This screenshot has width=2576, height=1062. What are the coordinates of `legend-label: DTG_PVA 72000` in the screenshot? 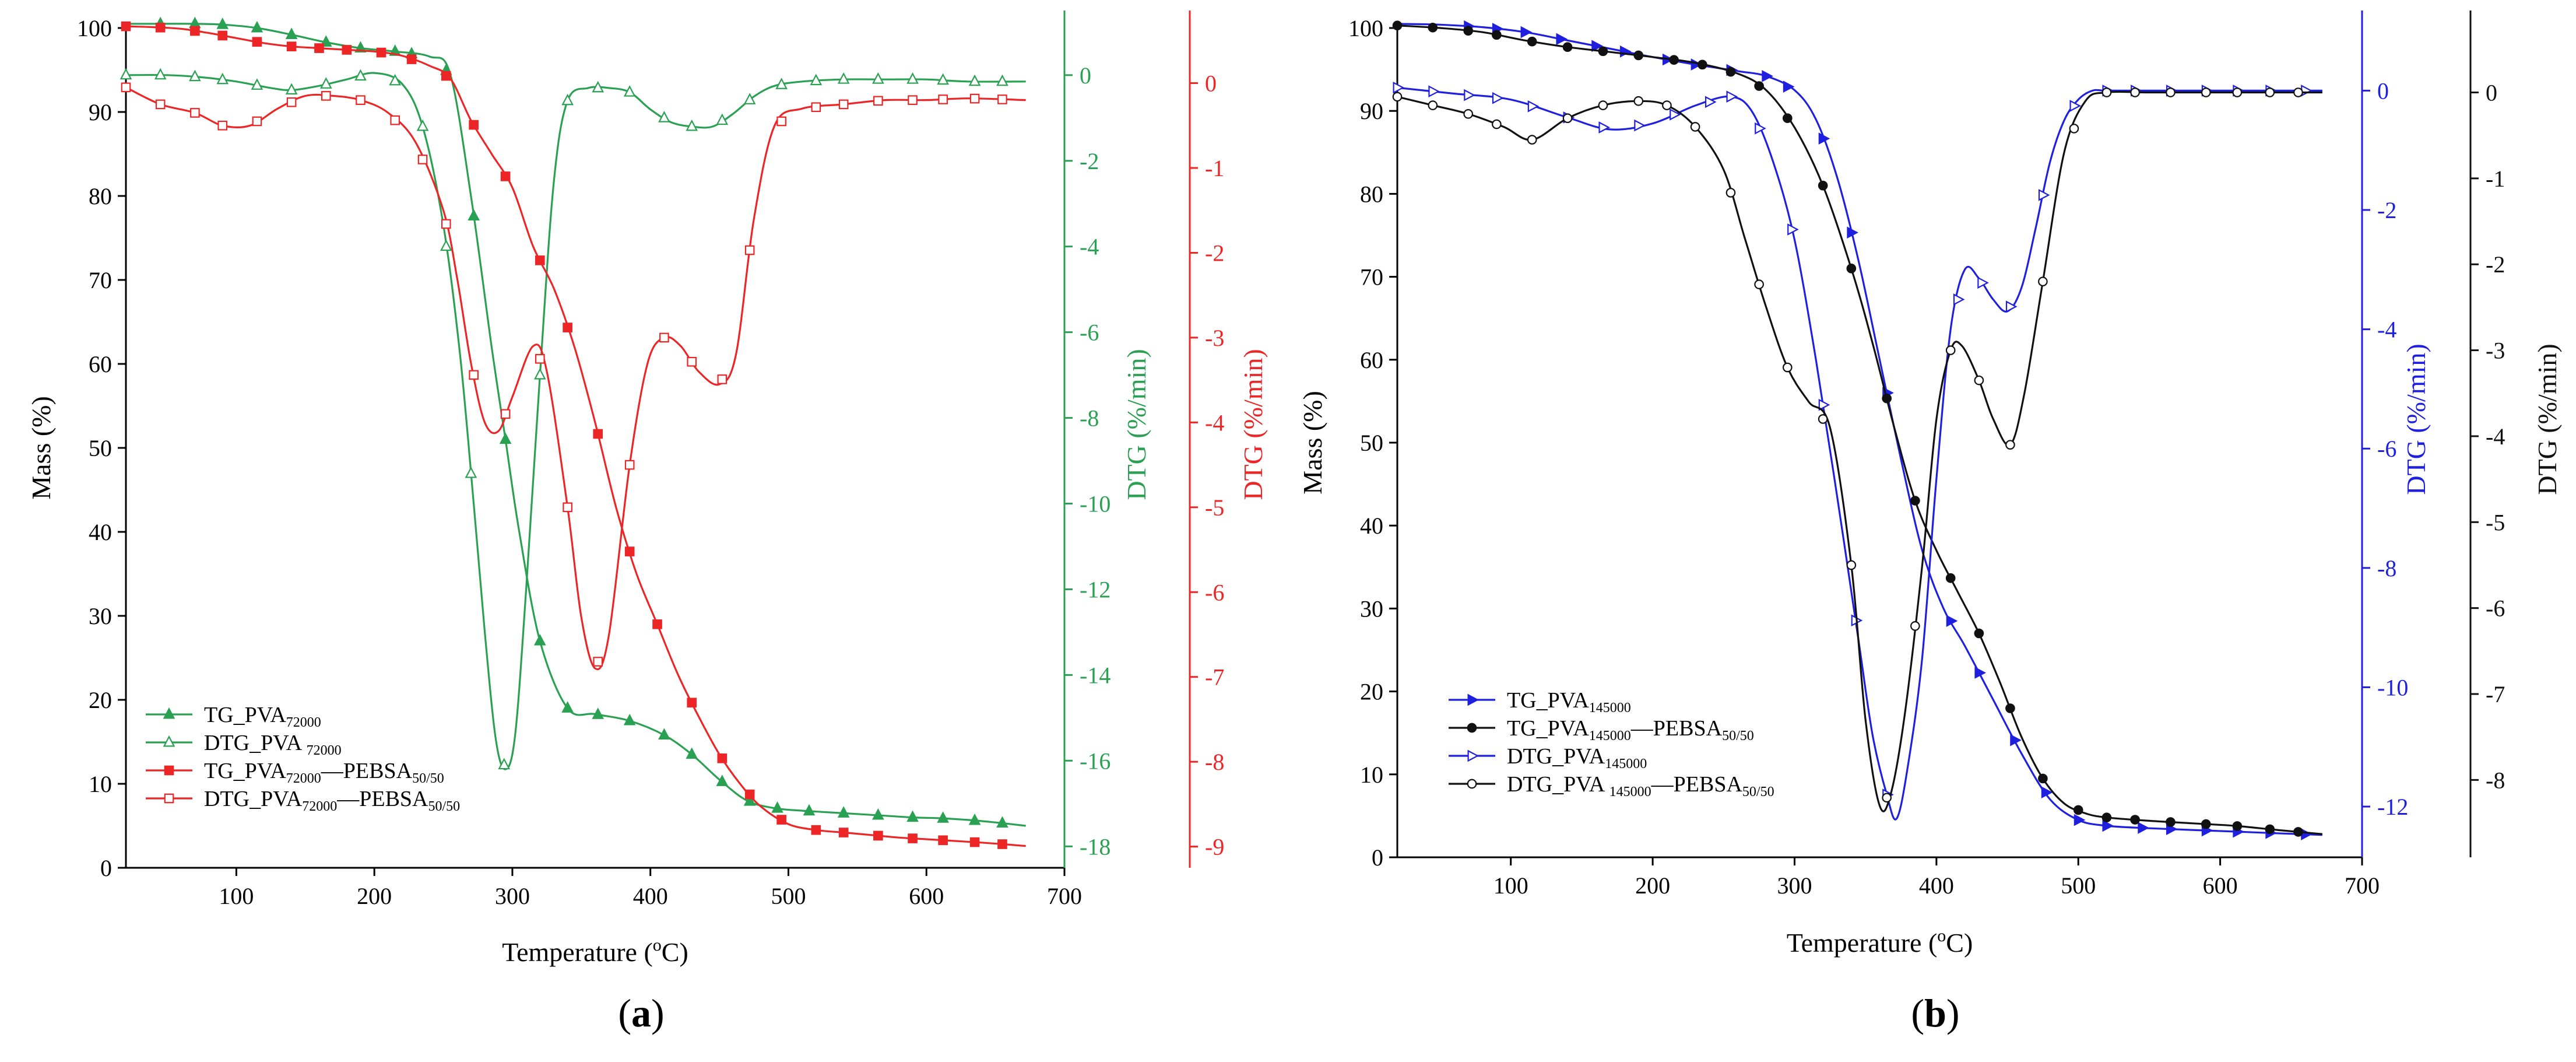 It's located at (273, 744).